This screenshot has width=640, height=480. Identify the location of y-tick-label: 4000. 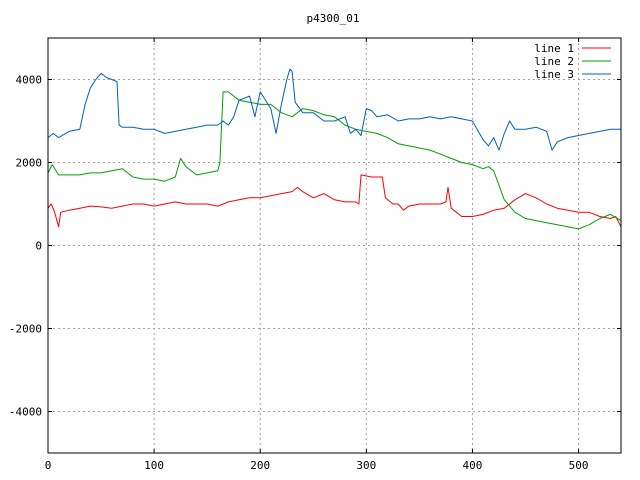
(29, 80).